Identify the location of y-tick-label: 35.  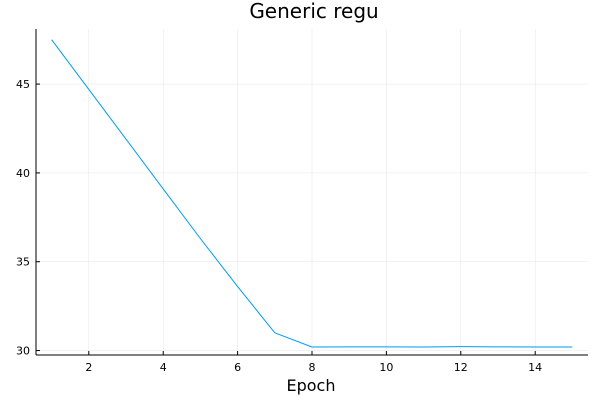
(23, 262).